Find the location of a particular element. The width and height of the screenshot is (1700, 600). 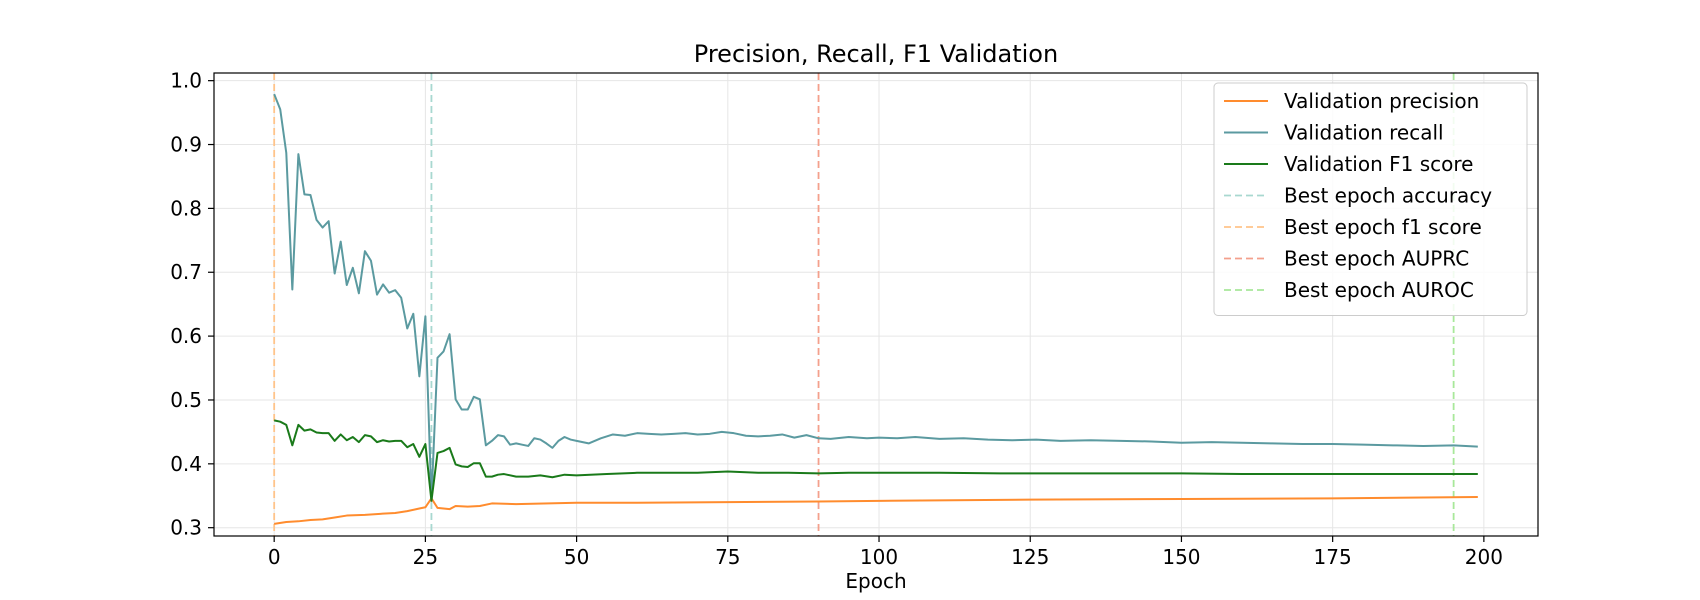

y-axis-ticks: 0.3 0.4 0.5 0.6 0.7 0.8 0.9 1.0 is located at coordinates (192, 304).